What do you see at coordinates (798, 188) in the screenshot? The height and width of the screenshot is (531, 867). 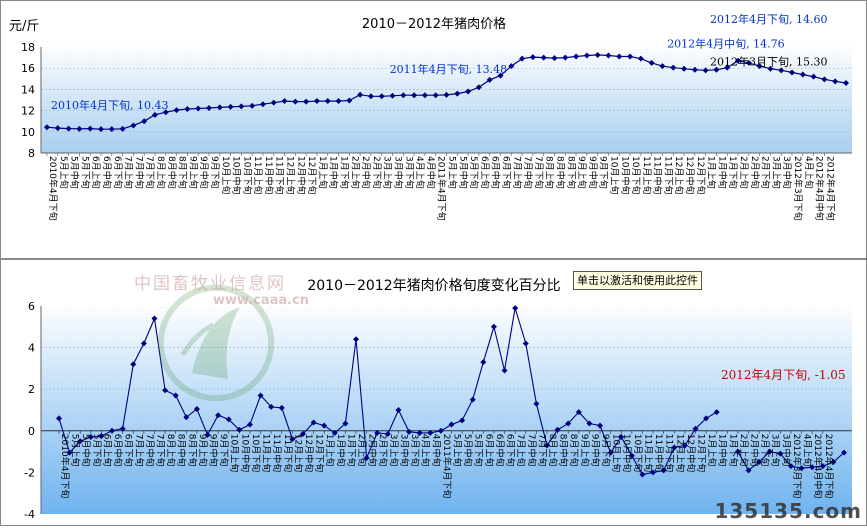 I see `price-x-tick-label: 2012年3月下旬` at bounding box center [798, 188].